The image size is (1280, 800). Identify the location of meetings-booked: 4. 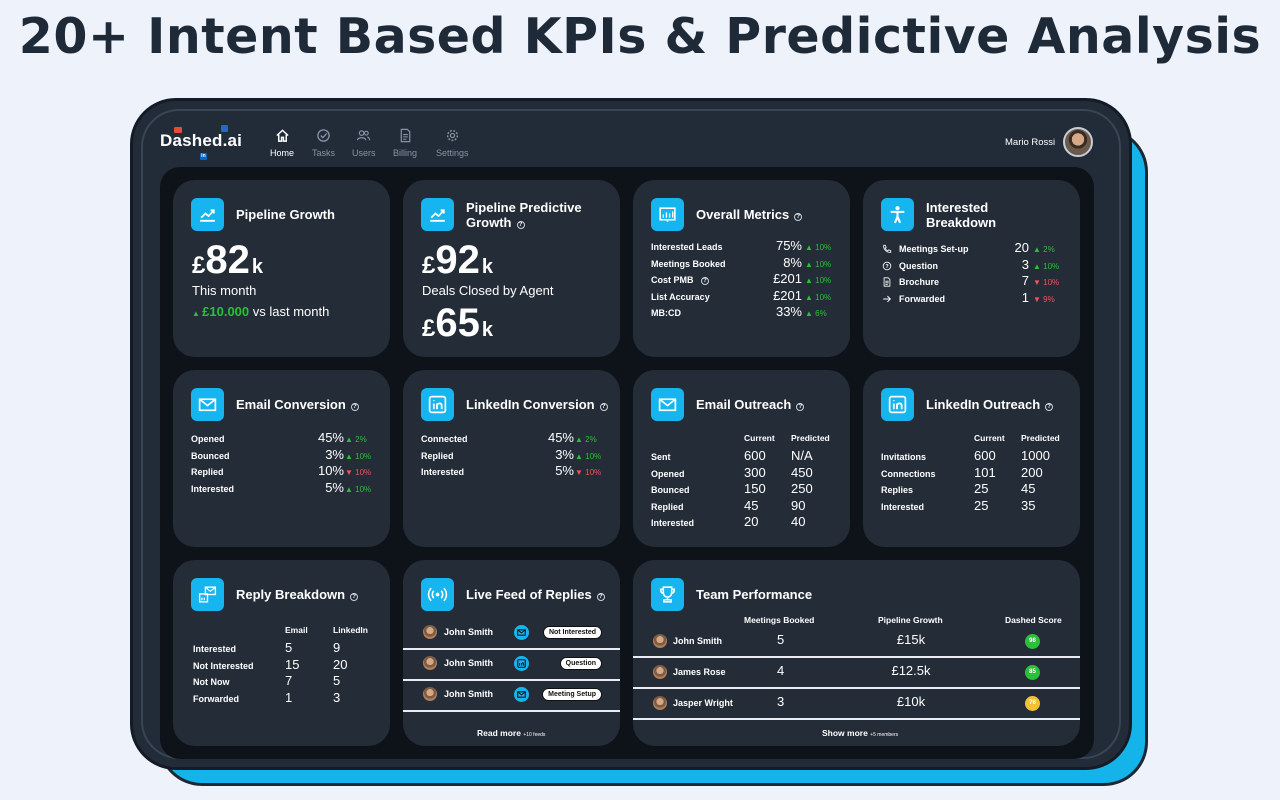
(781, 670).